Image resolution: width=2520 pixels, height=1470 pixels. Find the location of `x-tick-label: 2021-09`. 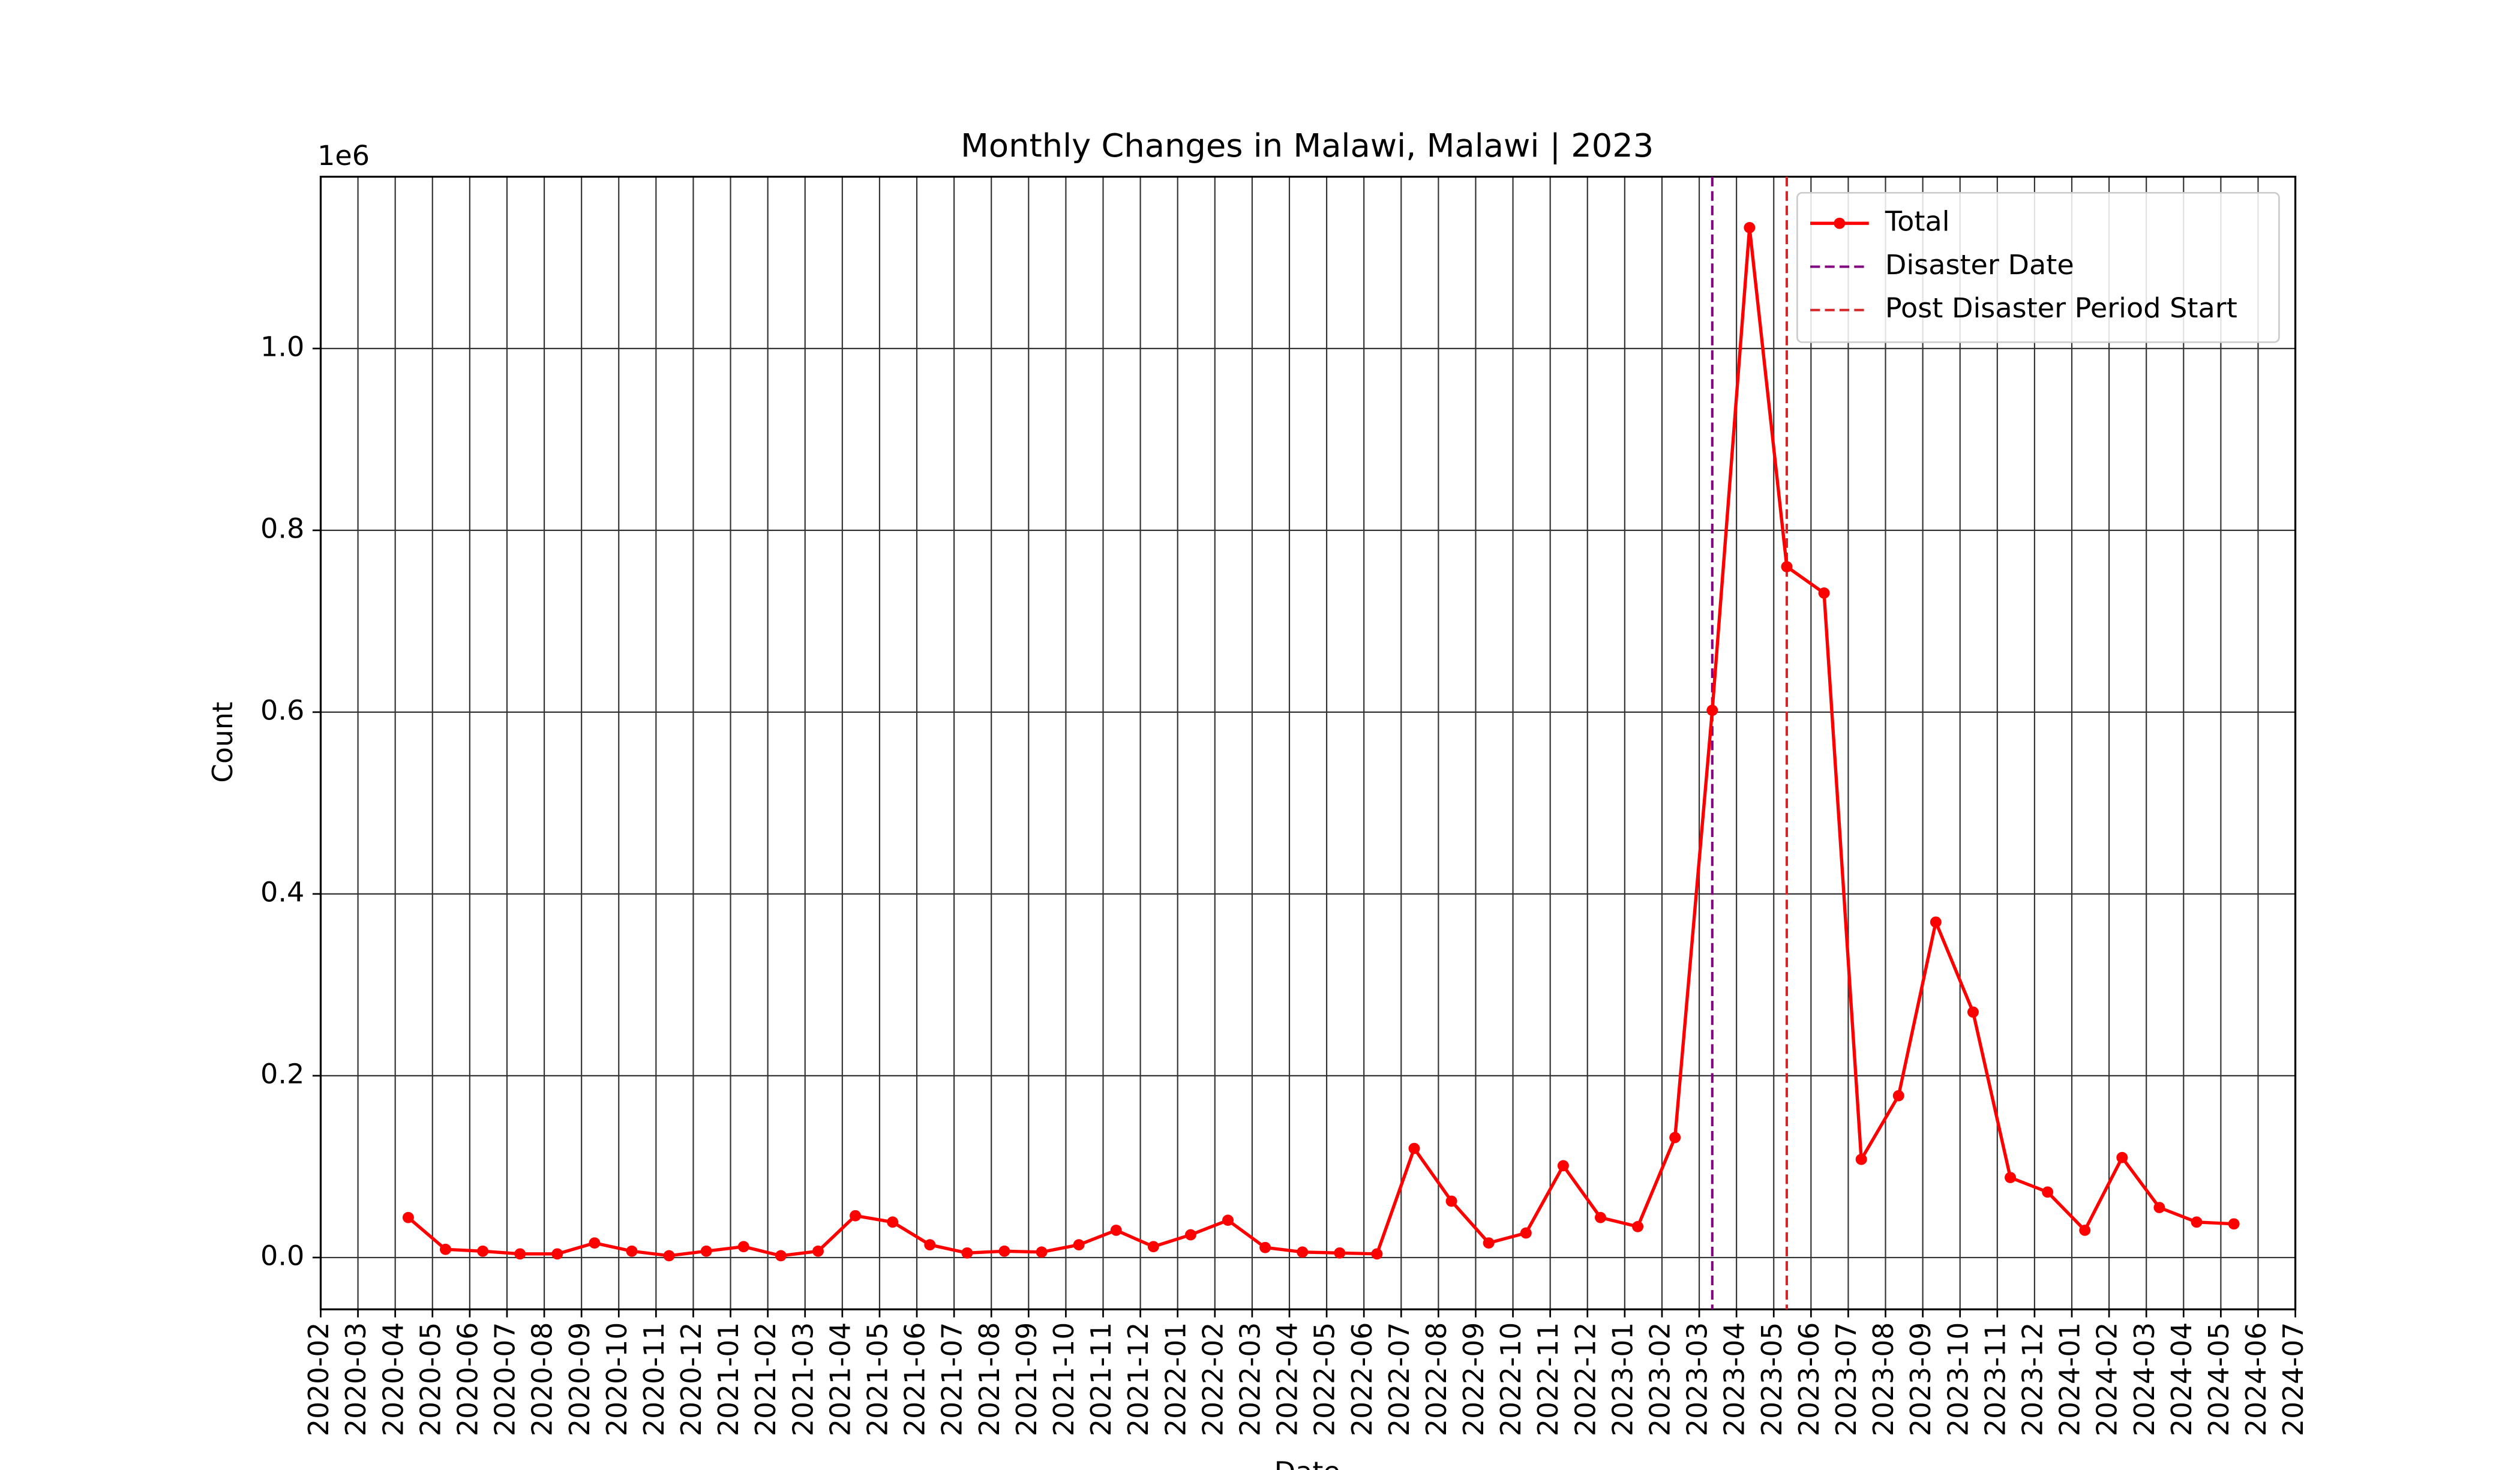

x-tick-label: 2021-09 is located at coordinates (1026, 1379).